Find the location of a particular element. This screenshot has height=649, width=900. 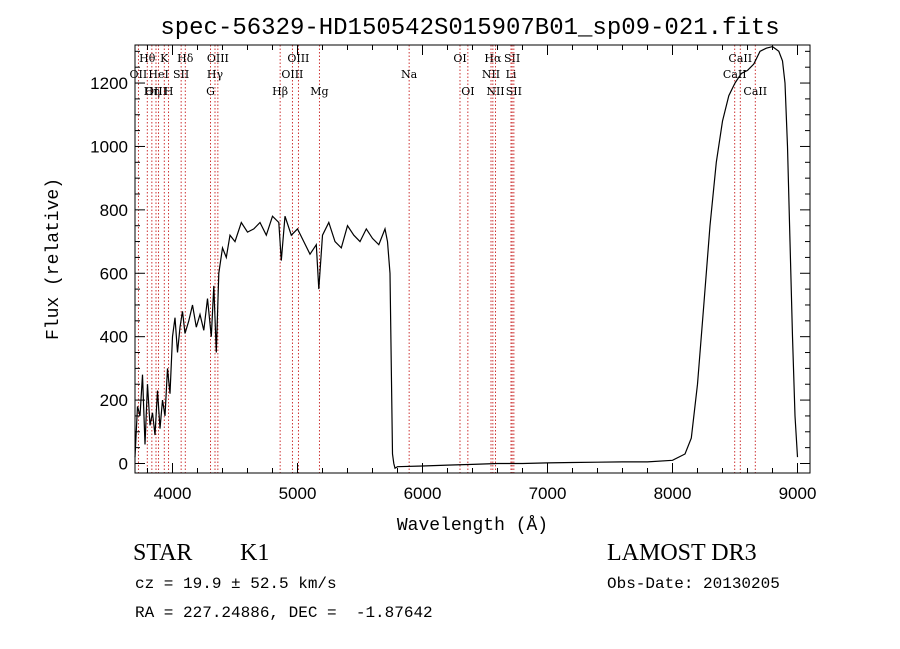

y-tick-label: 400 is located at coordinates (114, 337).